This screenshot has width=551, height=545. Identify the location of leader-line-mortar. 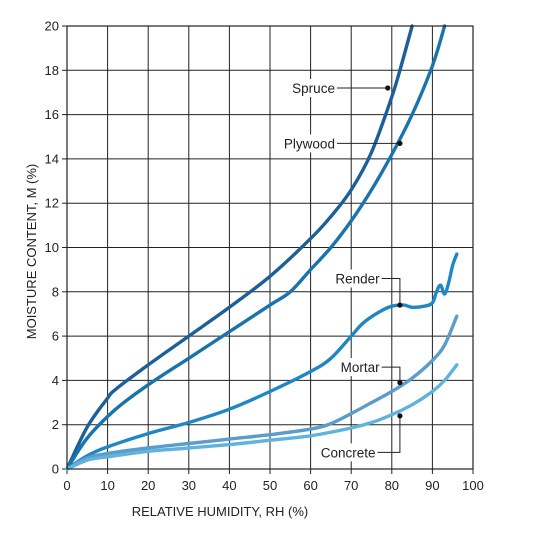
(391, 374).